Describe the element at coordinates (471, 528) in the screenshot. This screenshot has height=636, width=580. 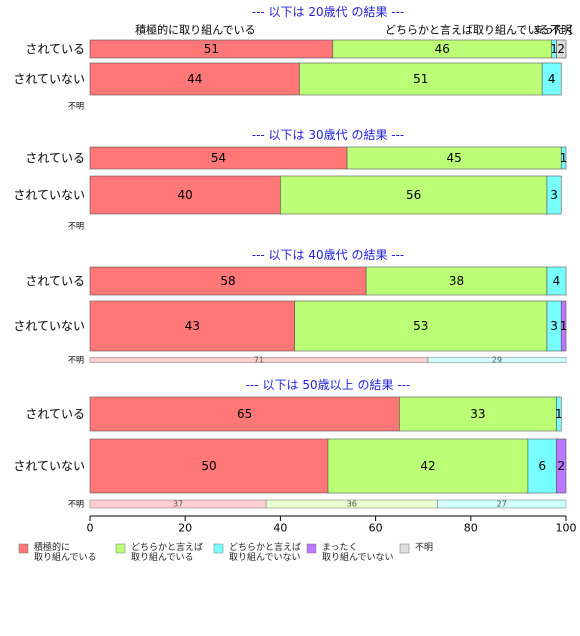
I see `x-tick-label: 80` at that location.